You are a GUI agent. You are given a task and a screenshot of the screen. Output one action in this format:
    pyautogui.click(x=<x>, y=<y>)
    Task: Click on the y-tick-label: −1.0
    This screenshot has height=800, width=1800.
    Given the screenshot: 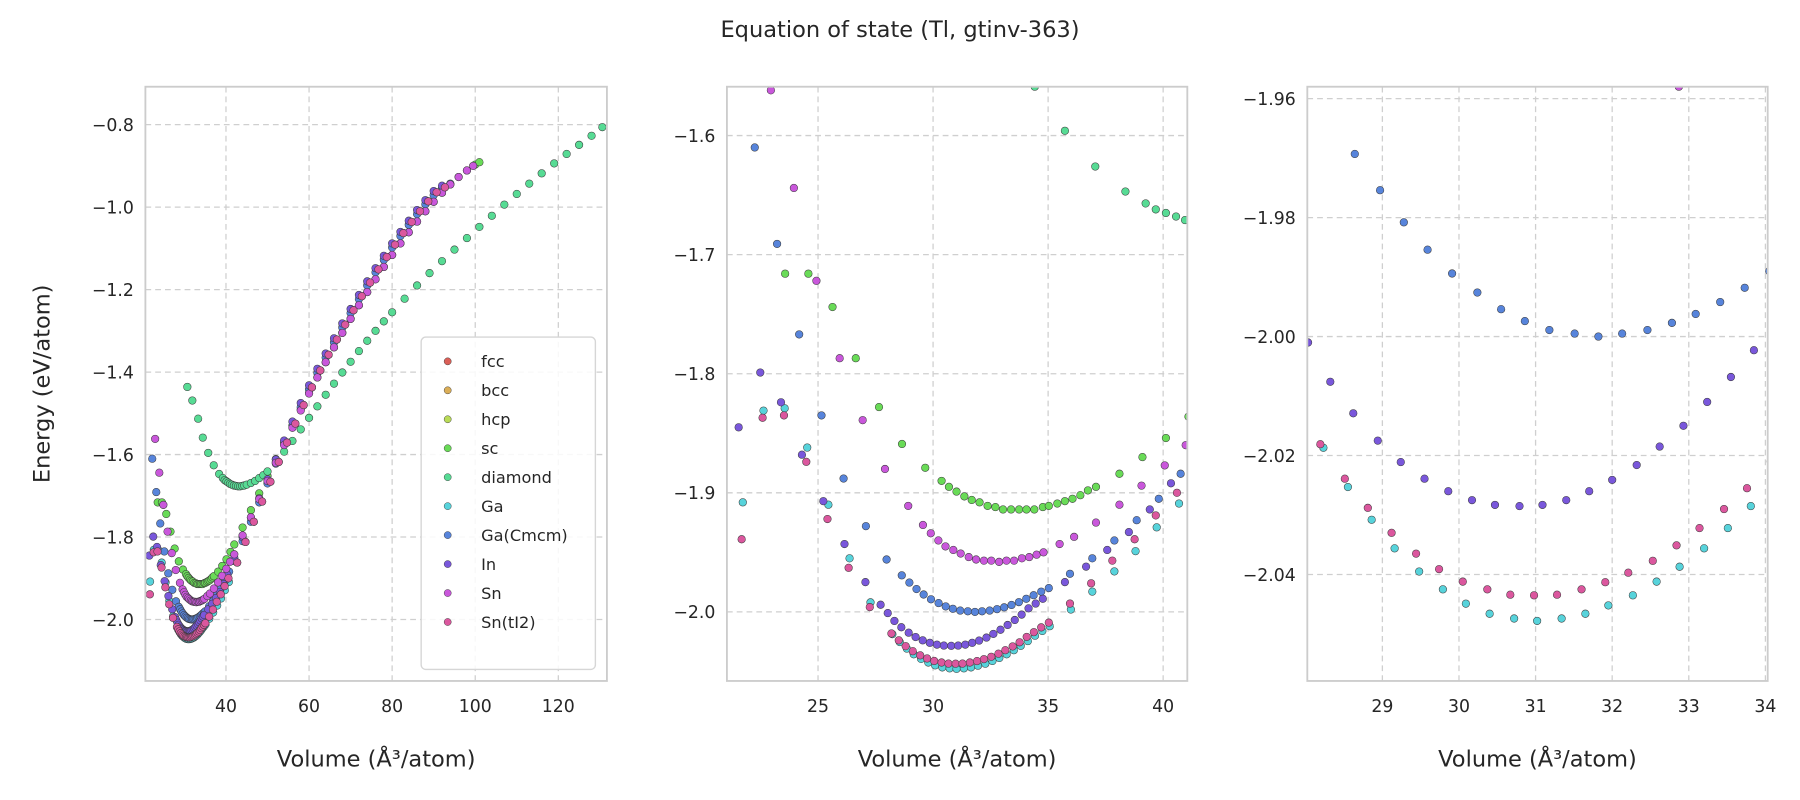 What is the action you would take?
    pyautogui.click(x=113, y=208)
    